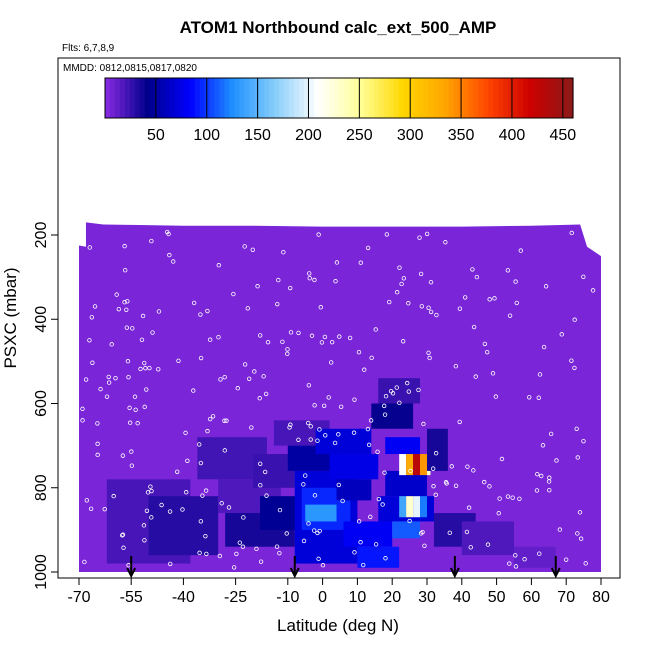 The height and width of the screenshot is (650, 650). I want to click on x-tick-label: 20, so click(392, 597).